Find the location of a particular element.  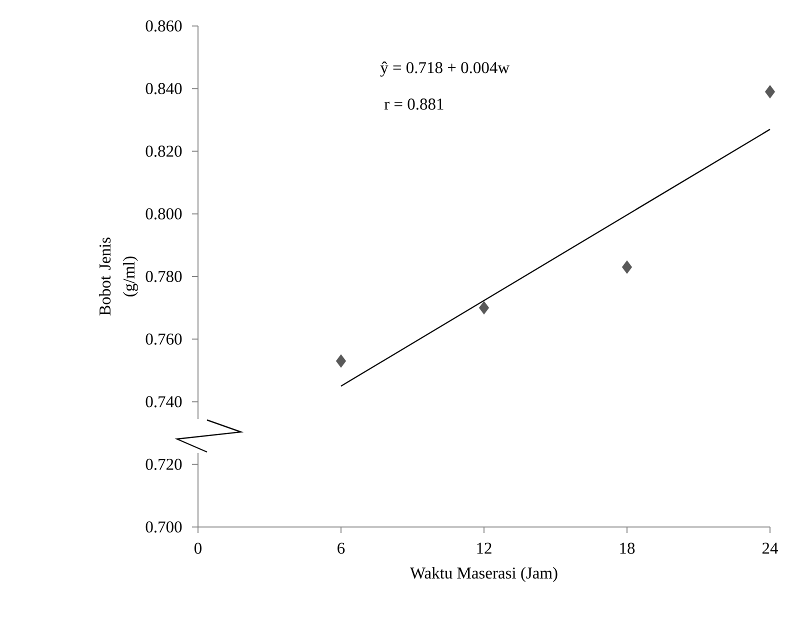

y-tick-label: 0.860 is located at coordinates (164, 26).